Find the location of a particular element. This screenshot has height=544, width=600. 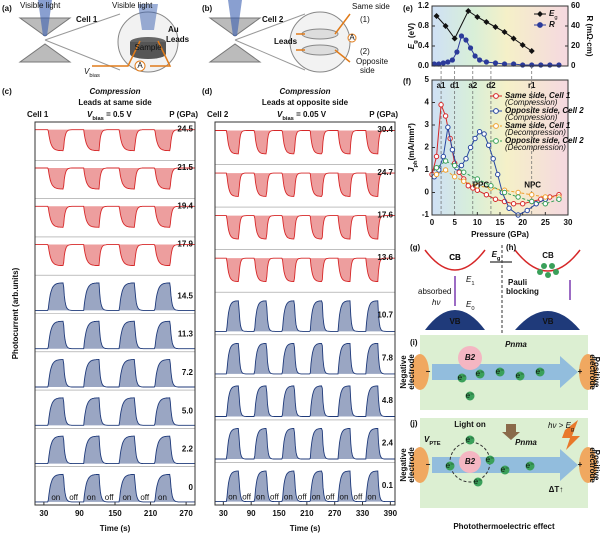

y2-tick-label: 0 is located at coordinates (573, 65).